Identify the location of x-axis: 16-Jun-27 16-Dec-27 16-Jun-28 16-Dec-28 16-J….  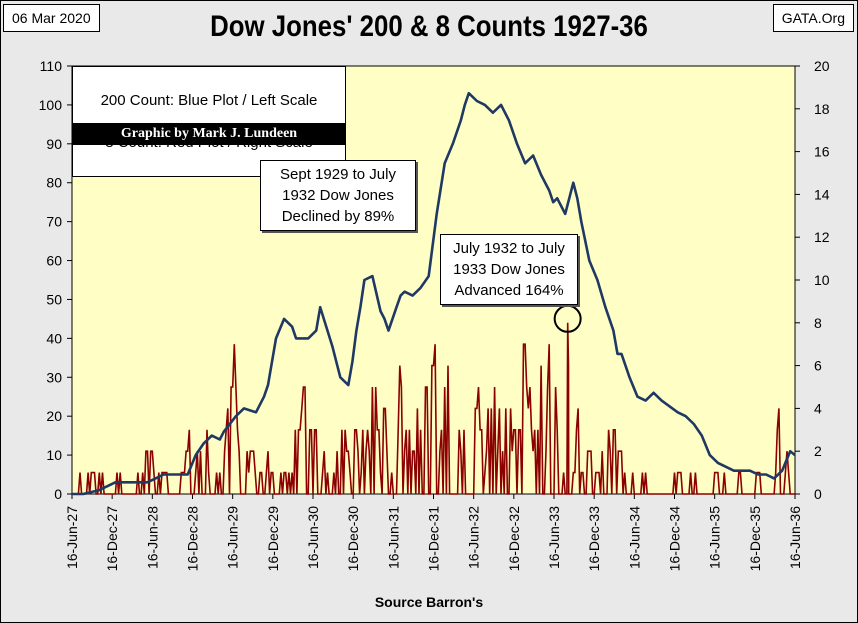
(433, 532).